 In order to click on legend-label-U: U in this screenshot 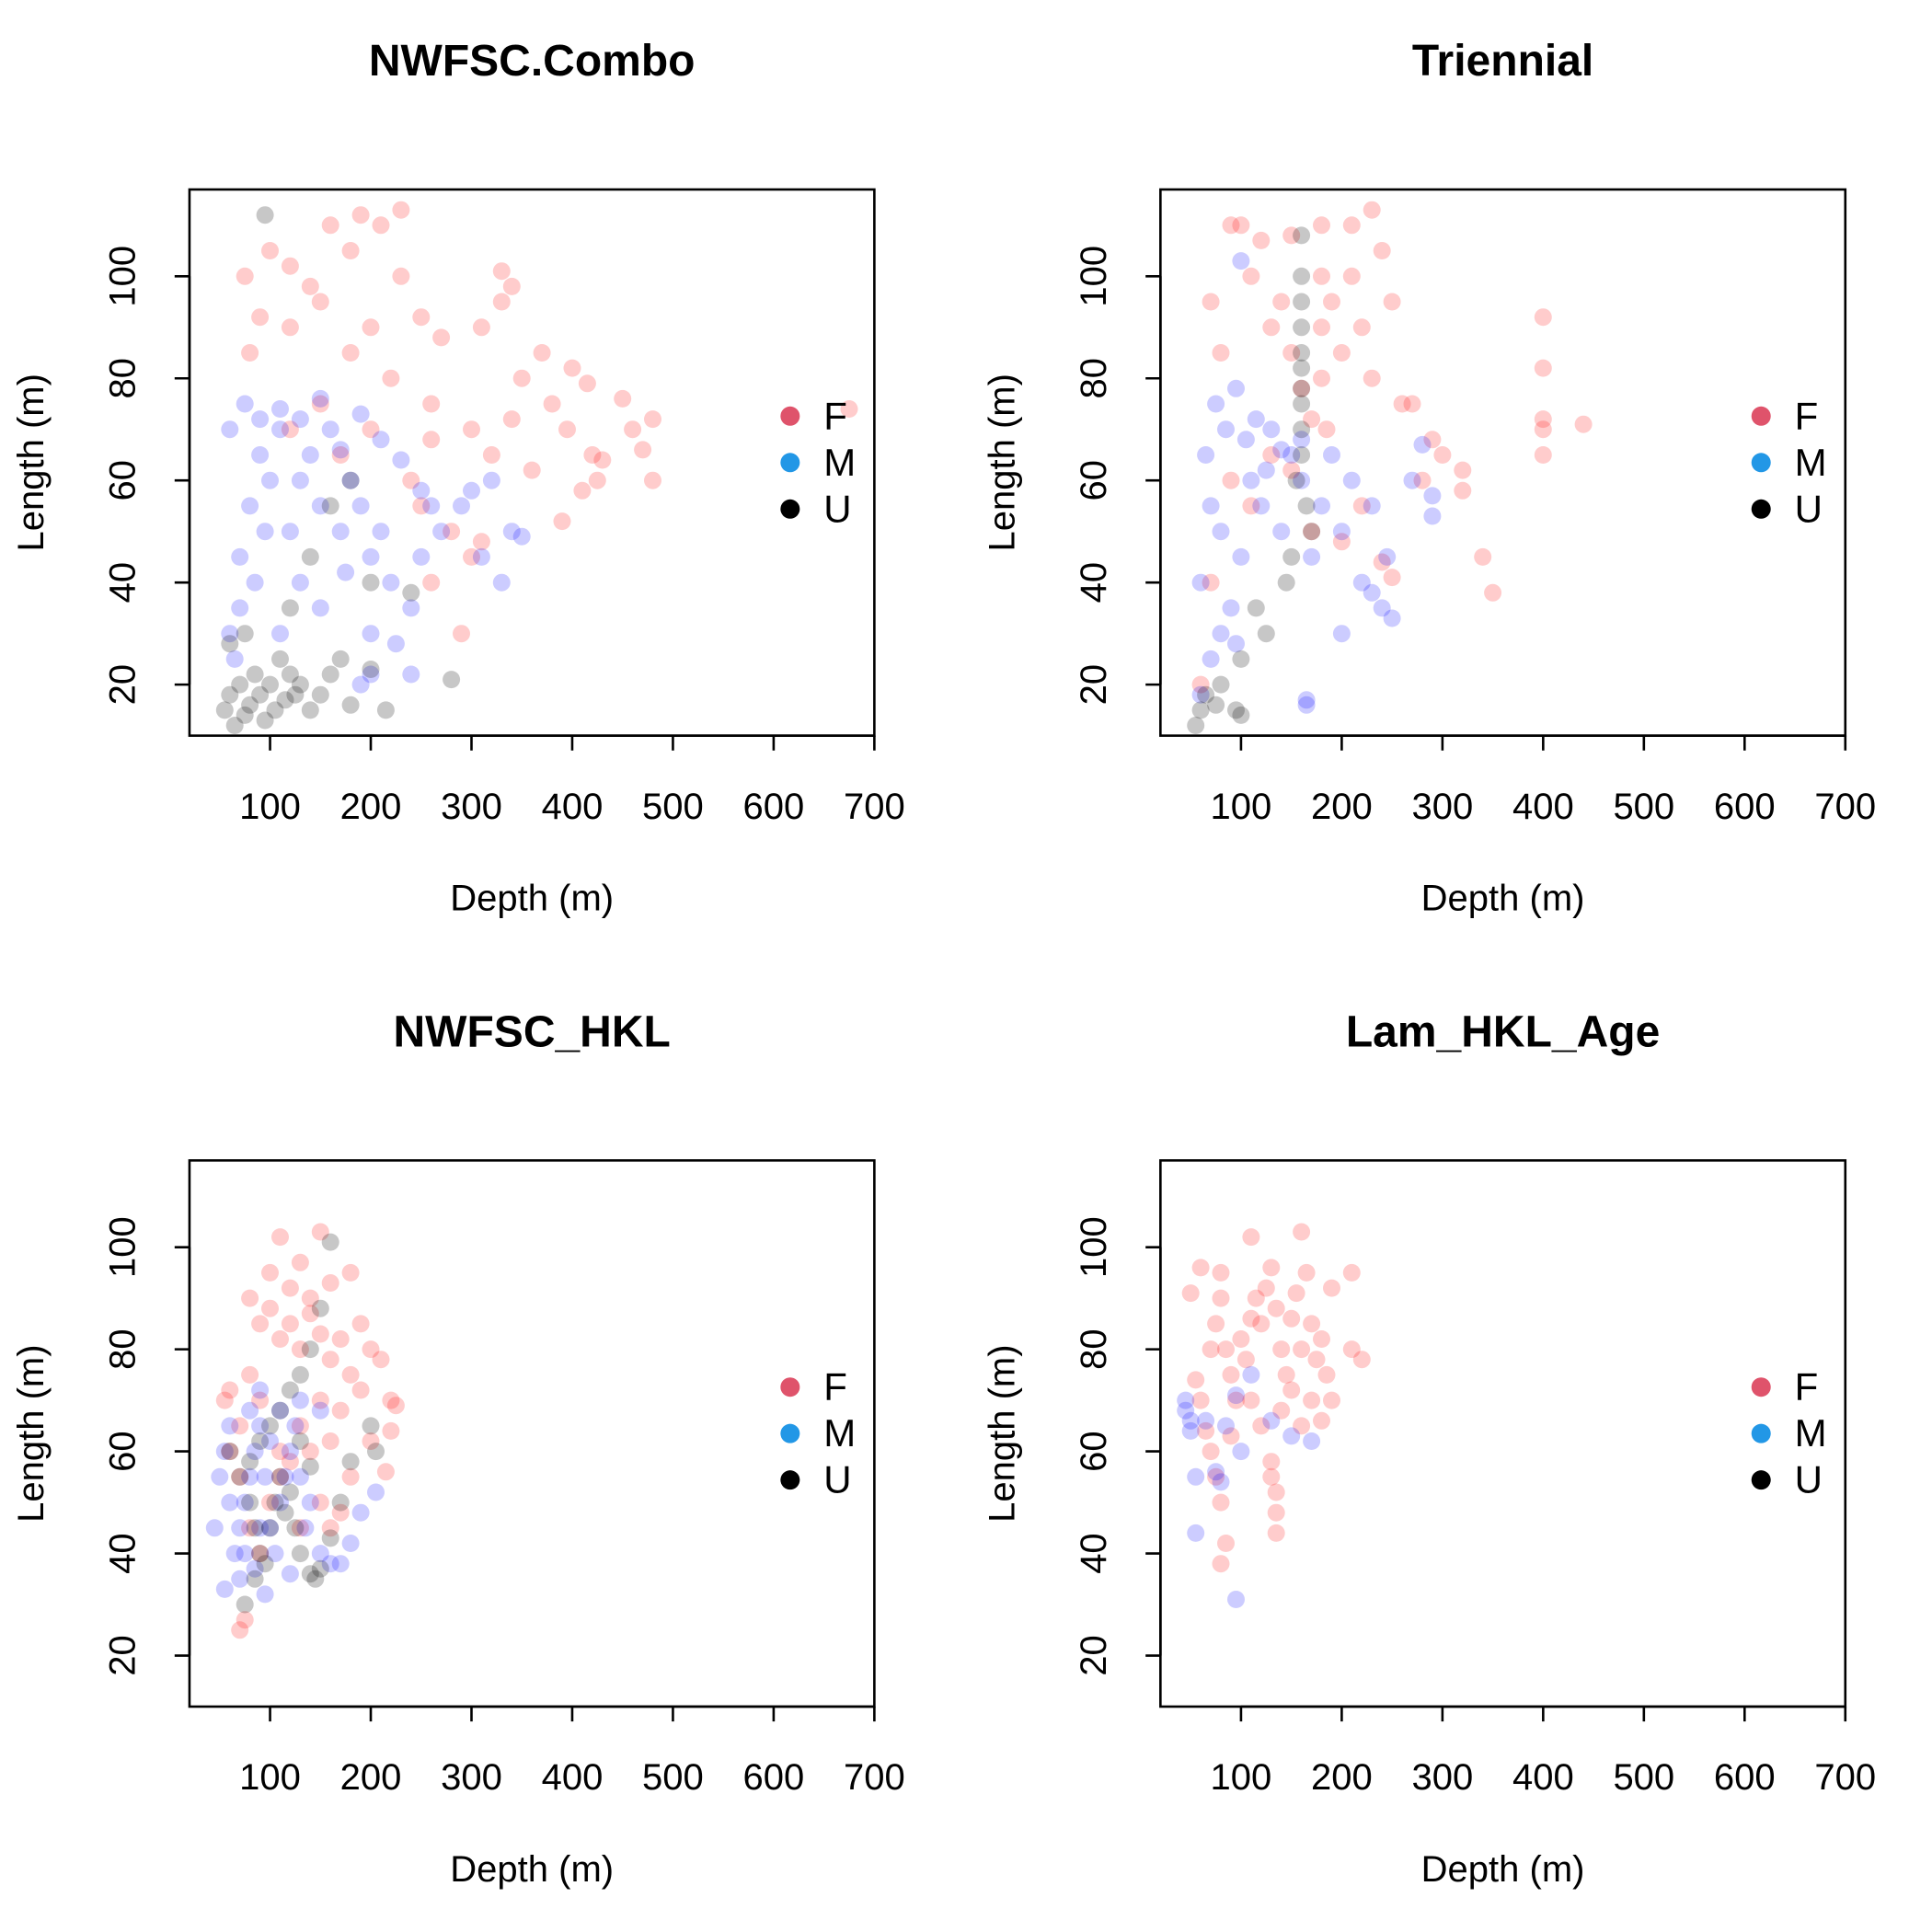, I will do `click(1809, 508)`.